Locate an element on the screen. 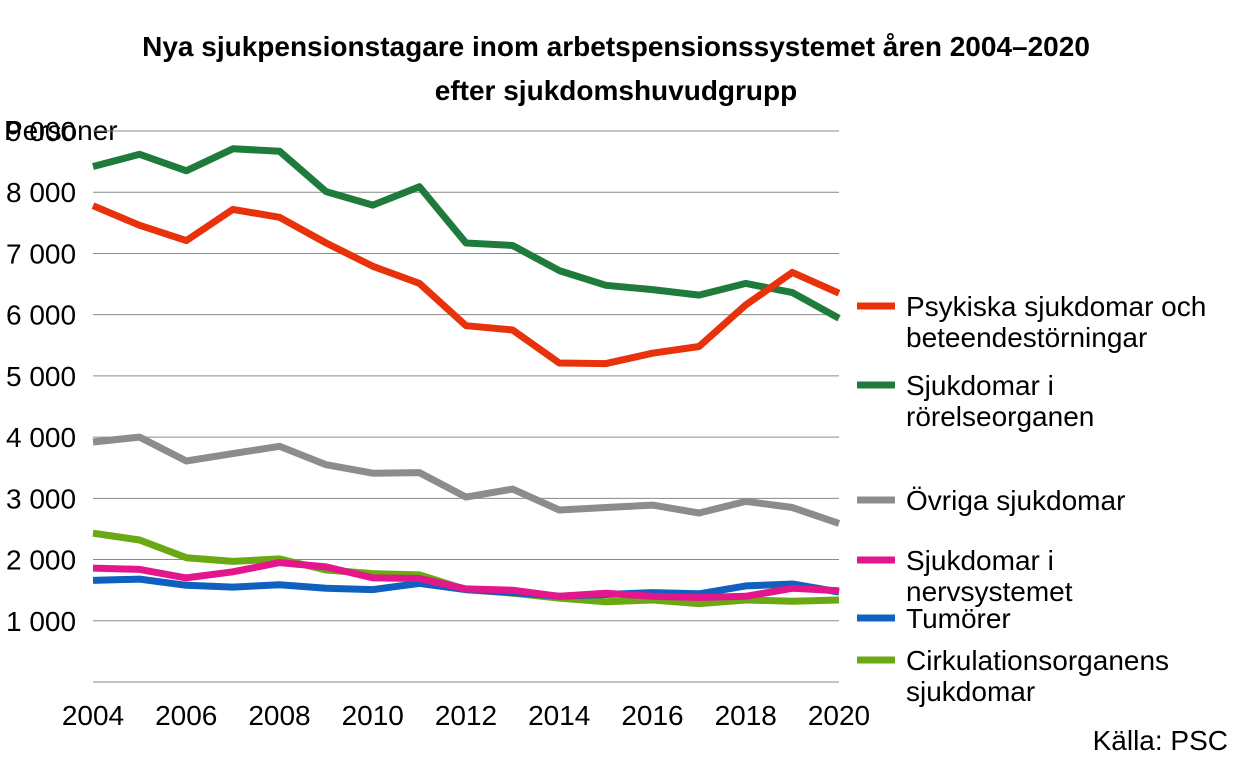 Image resolution: width=1233 pixels, height=765 pixels. x-tick-label: 2014 is located at coordinates (559, 715).